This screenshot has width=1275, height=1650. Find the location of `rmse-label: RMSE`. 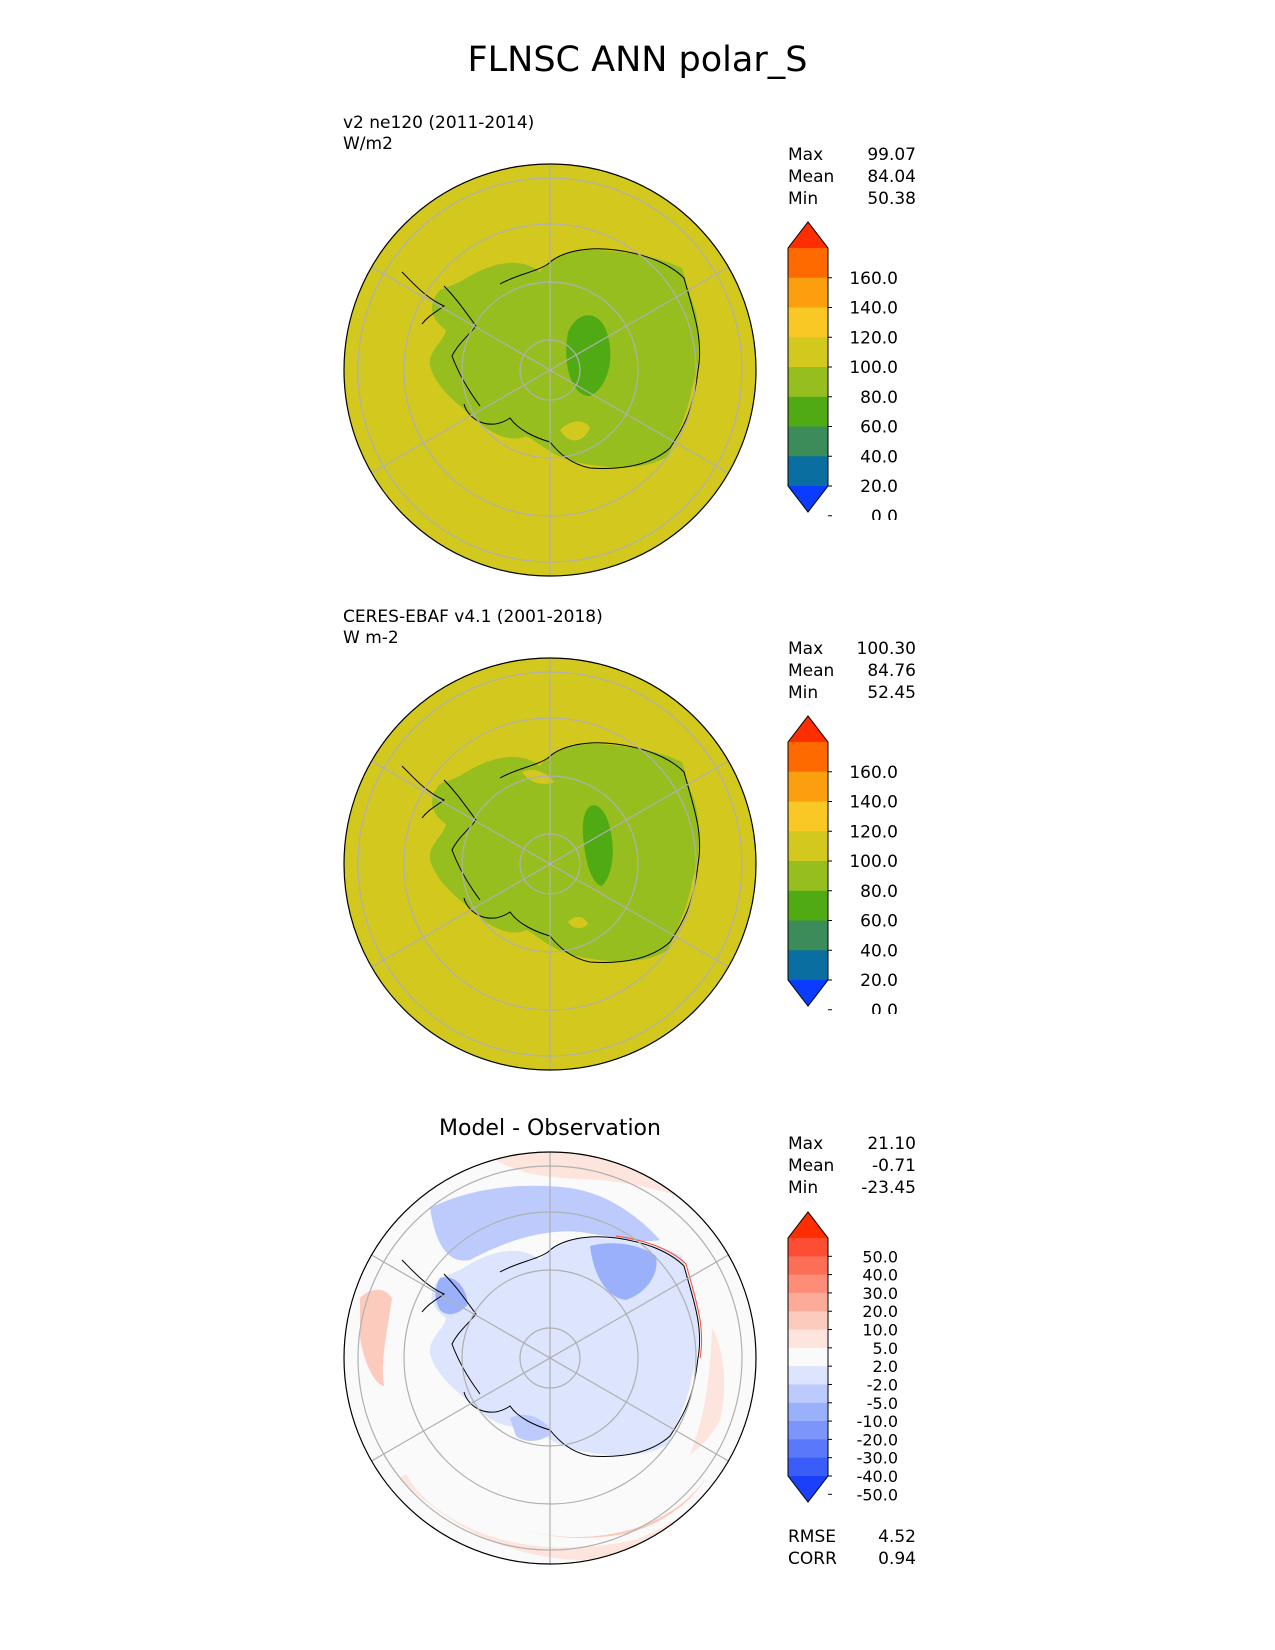

rmse-label: RMSE is located at coordinates (812, 1537).